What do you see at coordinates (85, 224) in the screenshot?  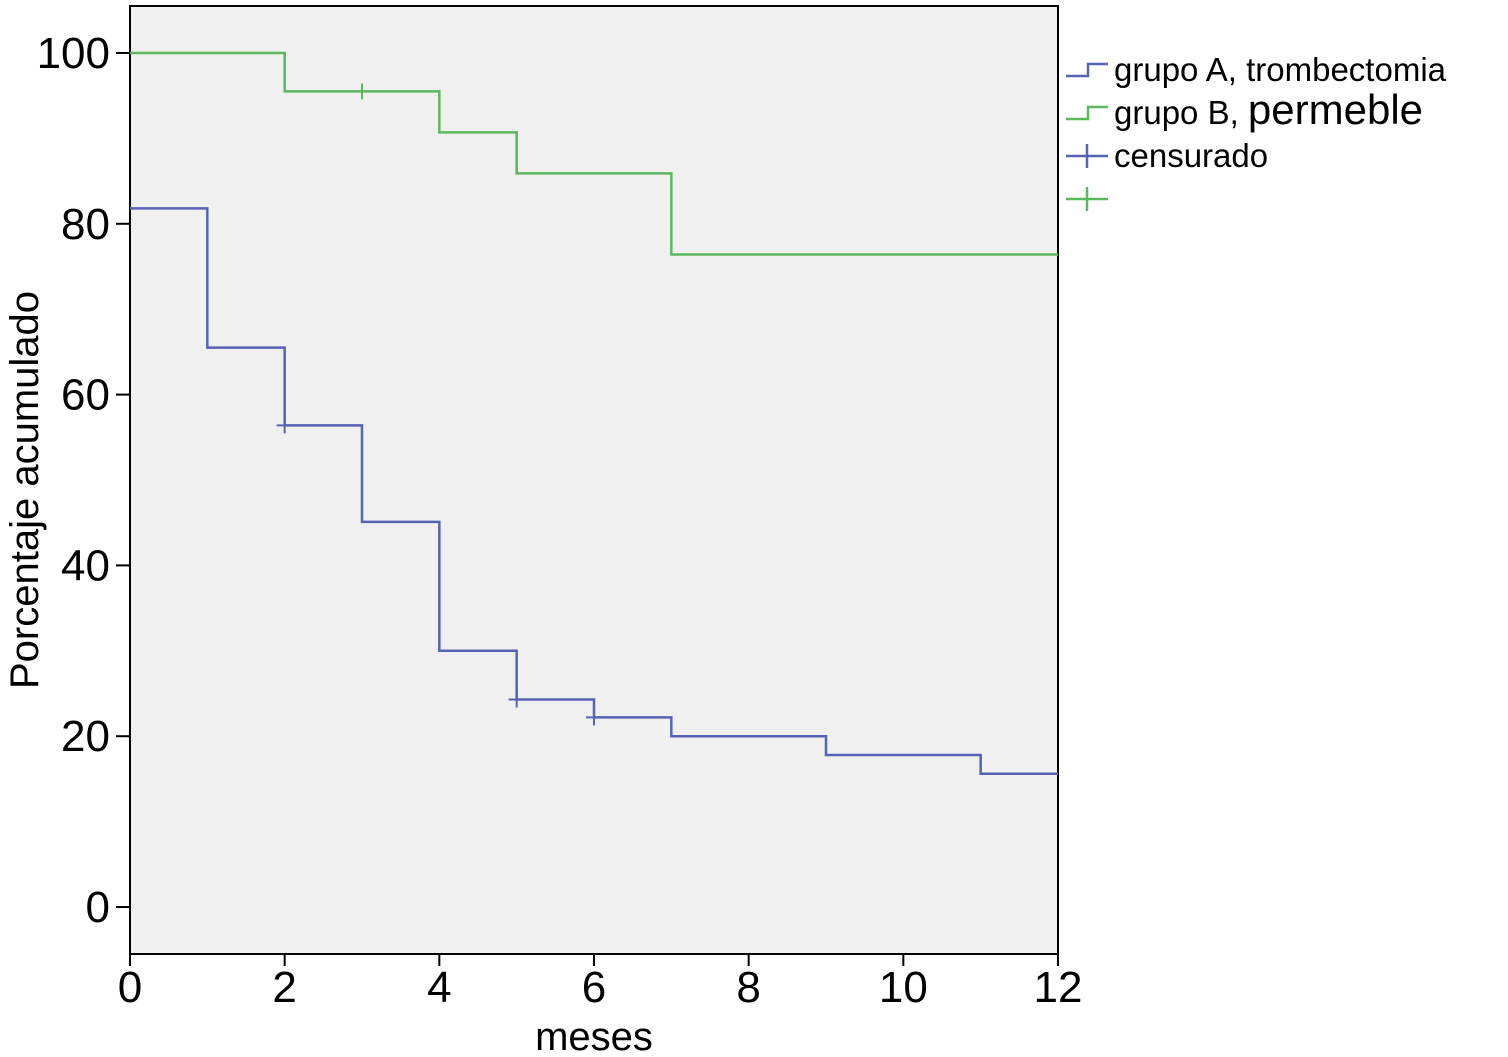 I see `y-tick-label: 80` at bounding box center [85, 224].